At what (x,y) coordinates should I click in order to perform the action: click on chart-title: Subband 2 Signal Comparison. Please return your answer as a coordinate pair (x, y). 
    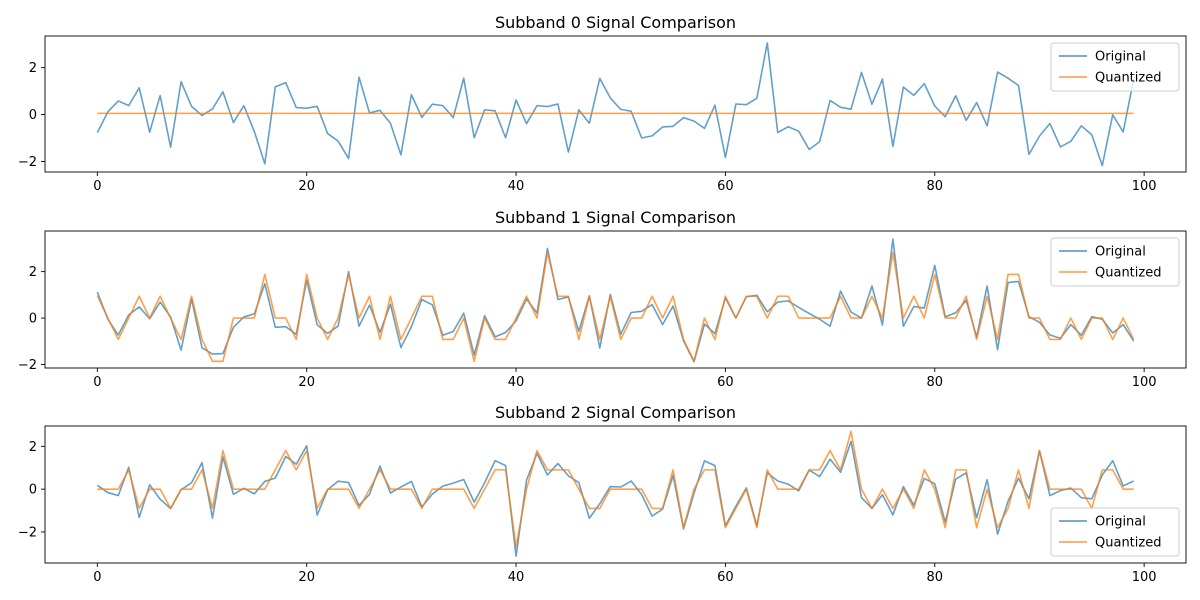
    Looking at the image, I should click on (615, 412).